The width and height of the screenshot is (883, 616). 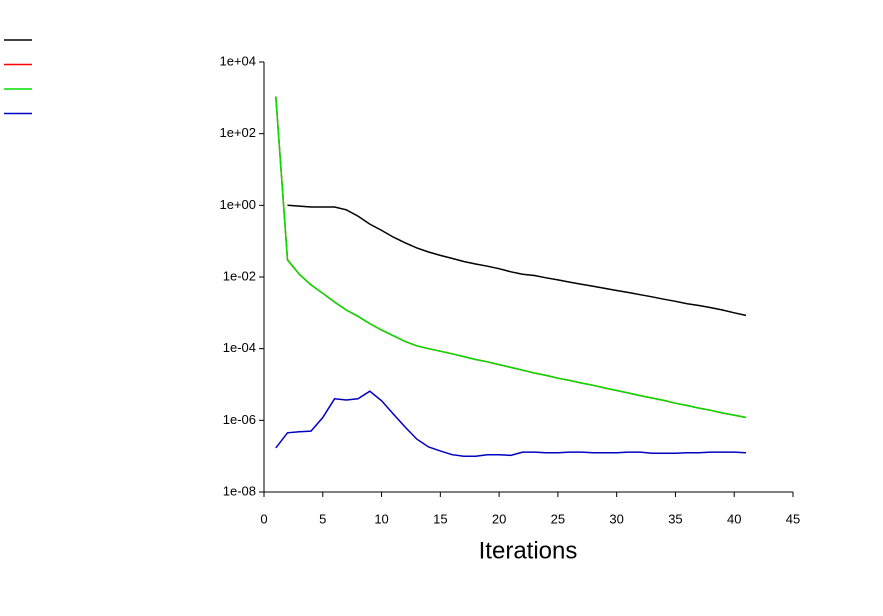 What do you see at coordinates (528, 550) in the screenshot?
I see `x-axis-label: Iterations` at bounding box center [528, 550].